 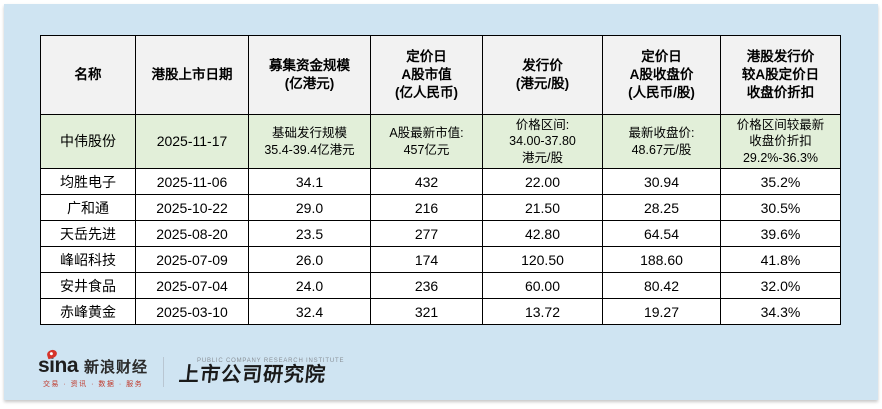 What do you see at coordinates (192, 207) in the screenshot?
I see `cell-list-date: 2025-10-22` at bounding box center [192, 207].